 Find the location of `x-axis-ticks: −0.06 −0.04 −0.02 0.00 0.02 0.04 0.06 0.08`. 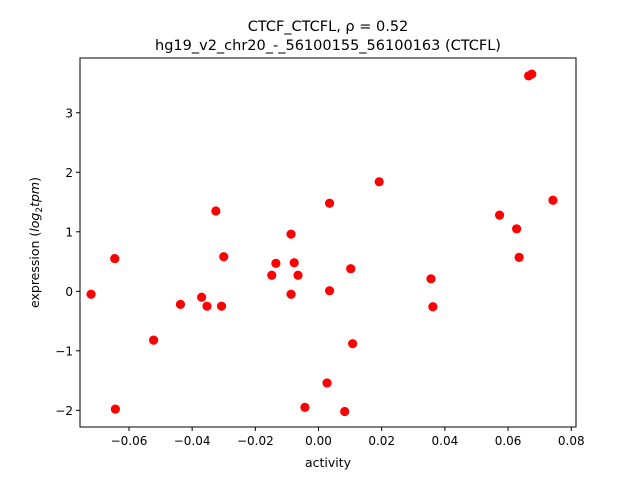

x-axis-ticks: −0.06 −0.04 −0.02 0.00 0.02 0.04 0.06 0.08 is located at coordinates (348, 437).